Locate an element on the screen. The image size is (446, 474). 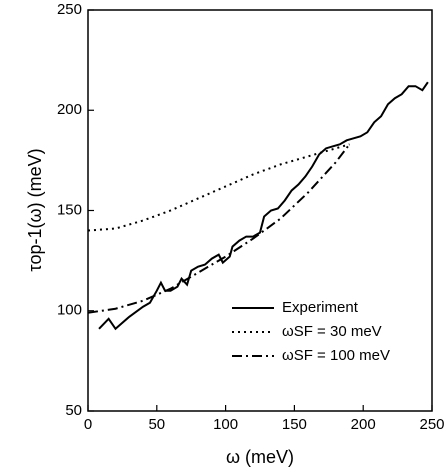
y-axis-label: τop-1(ω) (meV) is located at coordinates (35, 209).